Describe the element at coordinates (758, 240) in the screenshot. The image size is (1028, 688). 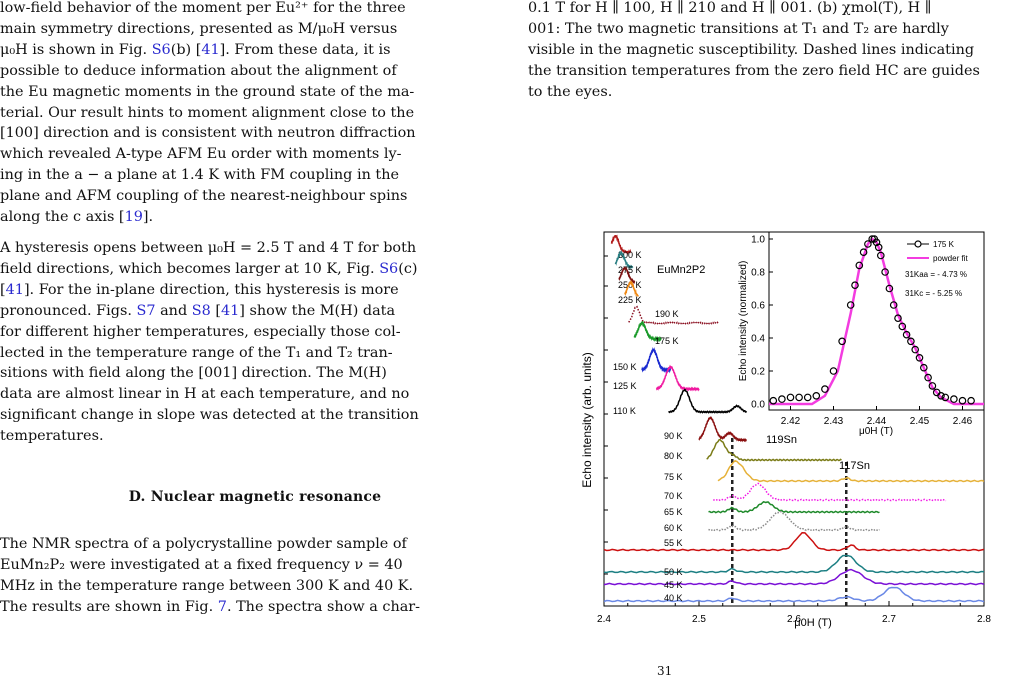
I see `inset-y-tick-label: 1.0` at that location.